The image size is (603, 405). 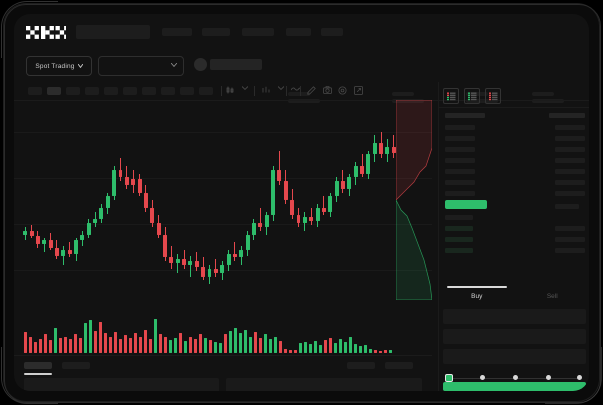 What do you see at coordinates (266, 90) in the screenshot?
I see `indicator-icon` at bounding box center [266, 90].